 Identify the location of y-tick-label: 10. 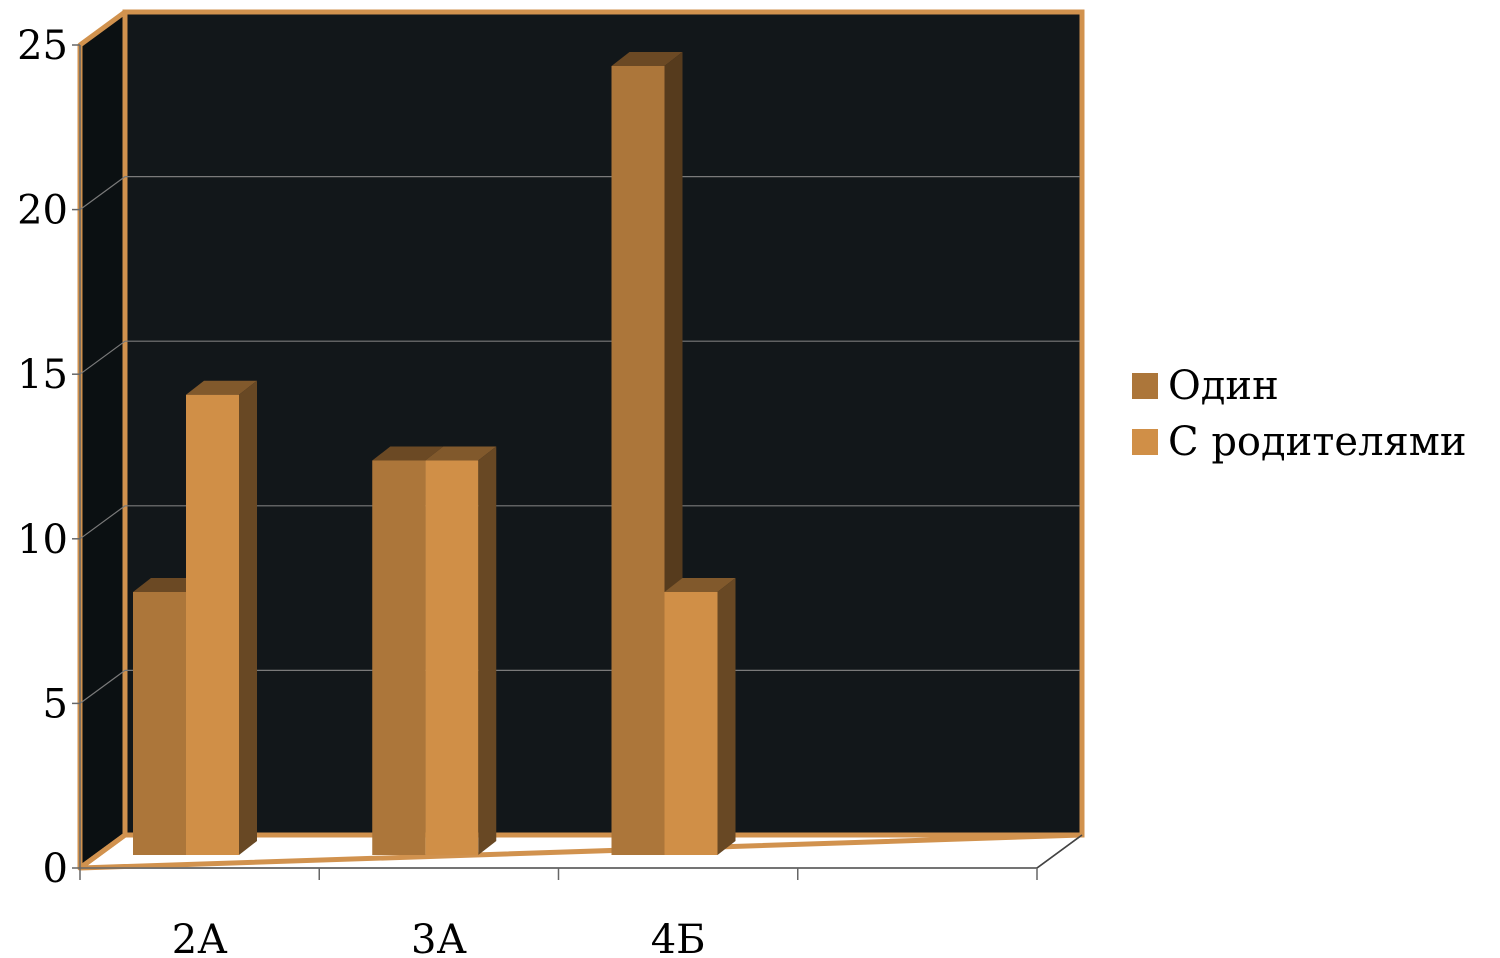
(42, 540).